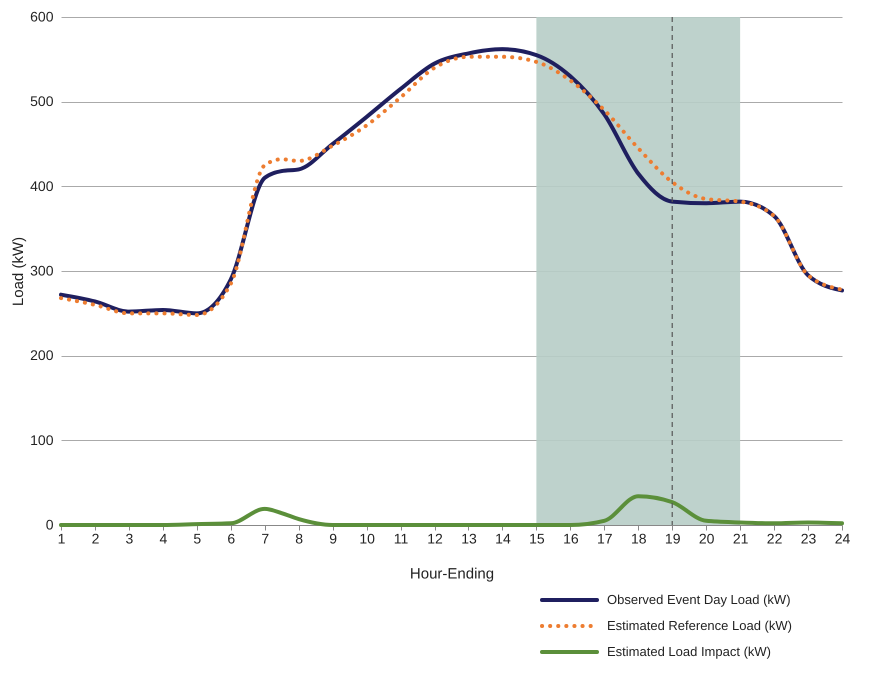 This screenshot has height=677, width=888. Describe the element at coordinates (42, 270) in the screenshot. I see `y-tick-label: 300` at that location.